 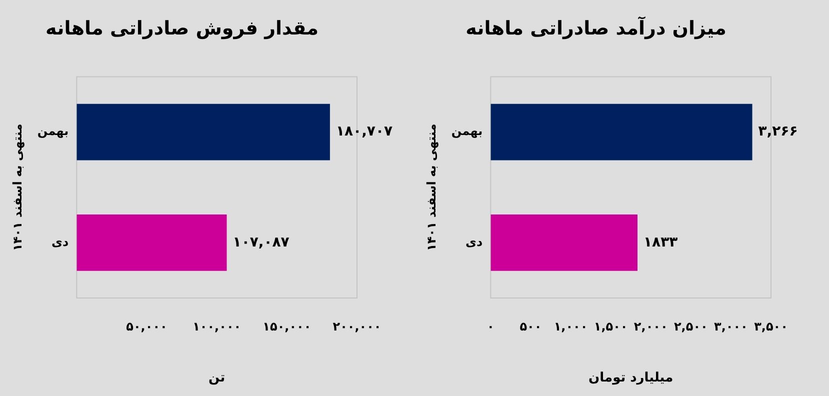 I want to click on x-tick-label: ۲۰۰,۰۰۰, so click(x=357, y=326).